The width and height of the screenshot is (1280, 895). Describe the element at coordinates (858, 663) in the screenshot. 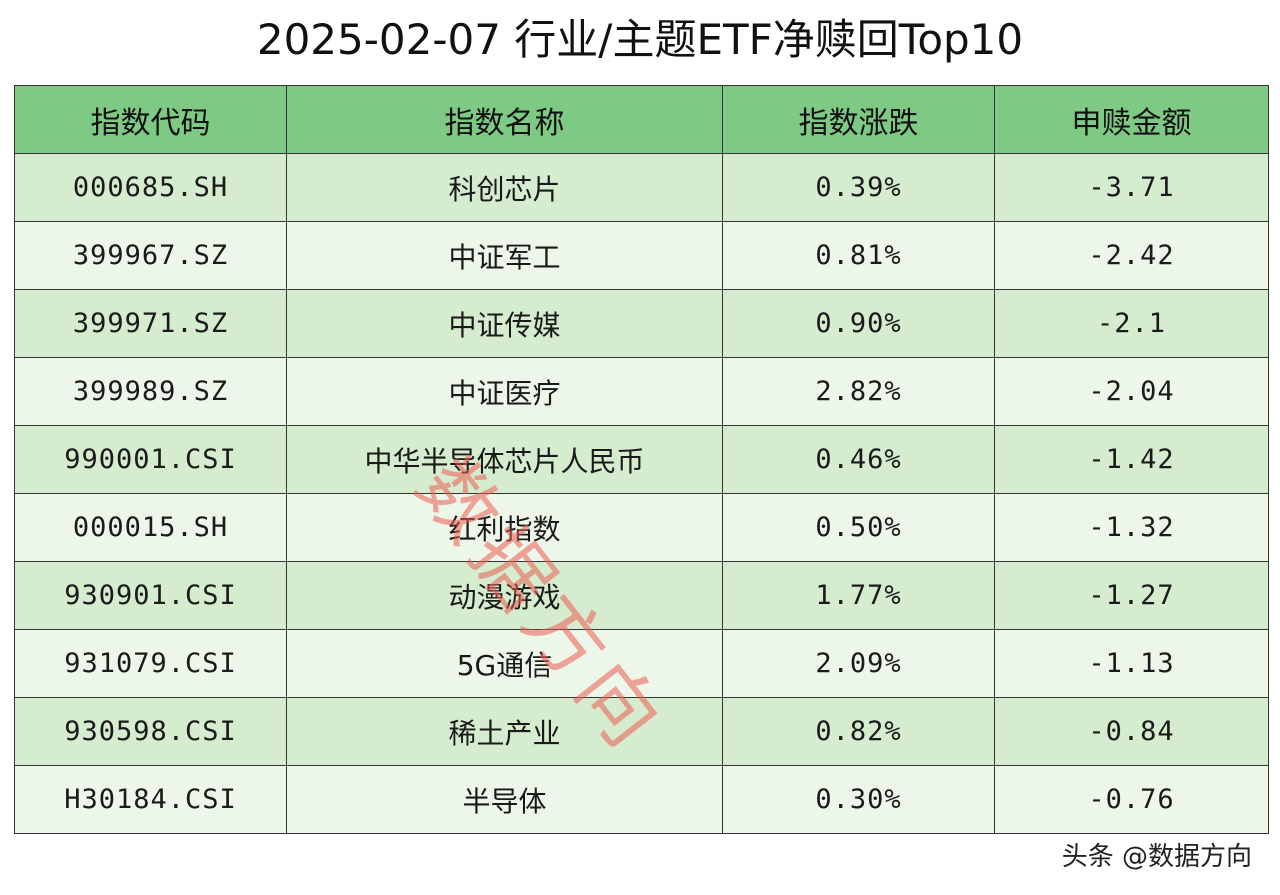

I see `cell-index-change: 2.09%` at that location.